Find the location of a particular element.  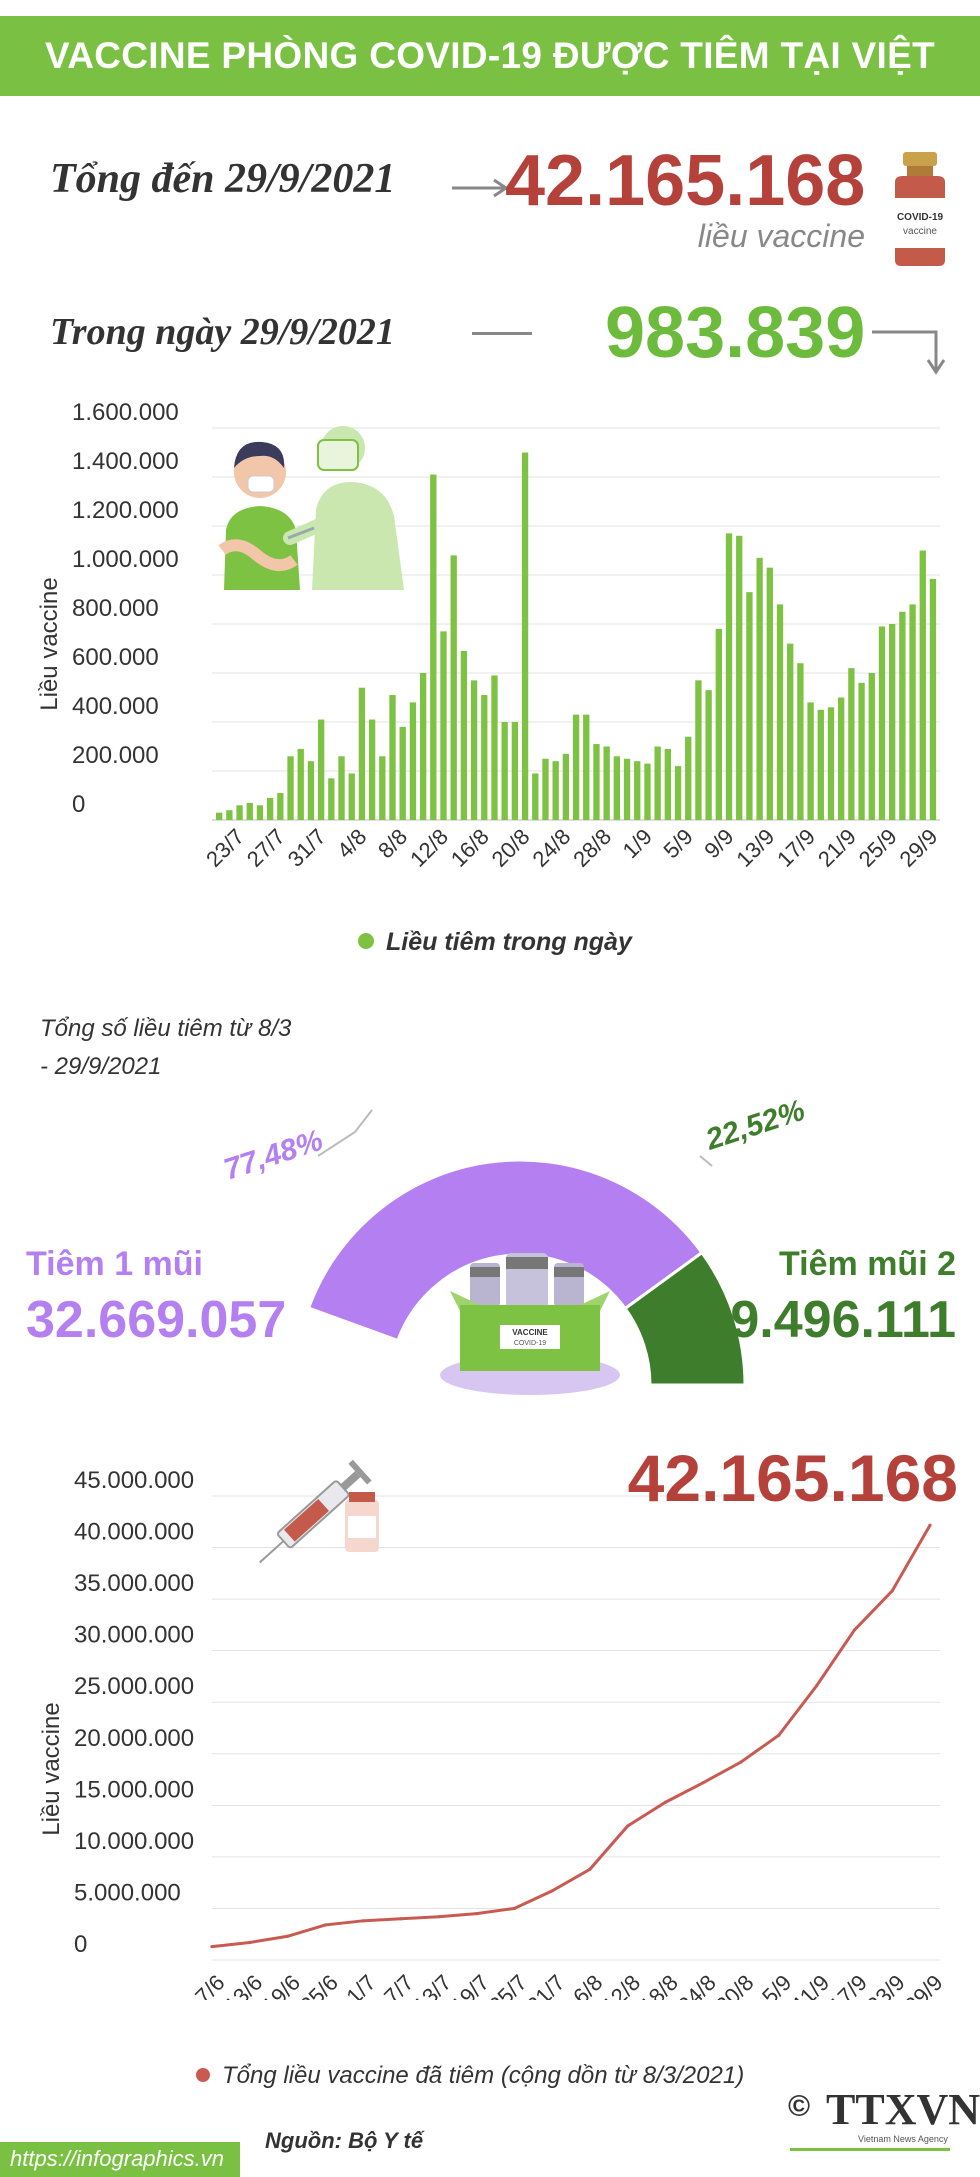

footer-line is located at coordinates (870, 2149).